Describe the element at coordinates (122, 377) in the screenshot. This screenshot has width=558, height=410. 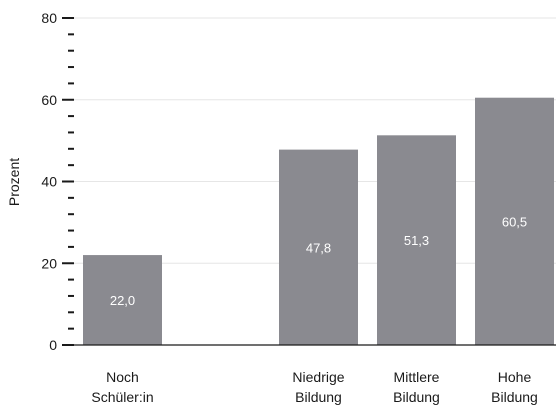
I see `x-tick-label: Noch` at that location.